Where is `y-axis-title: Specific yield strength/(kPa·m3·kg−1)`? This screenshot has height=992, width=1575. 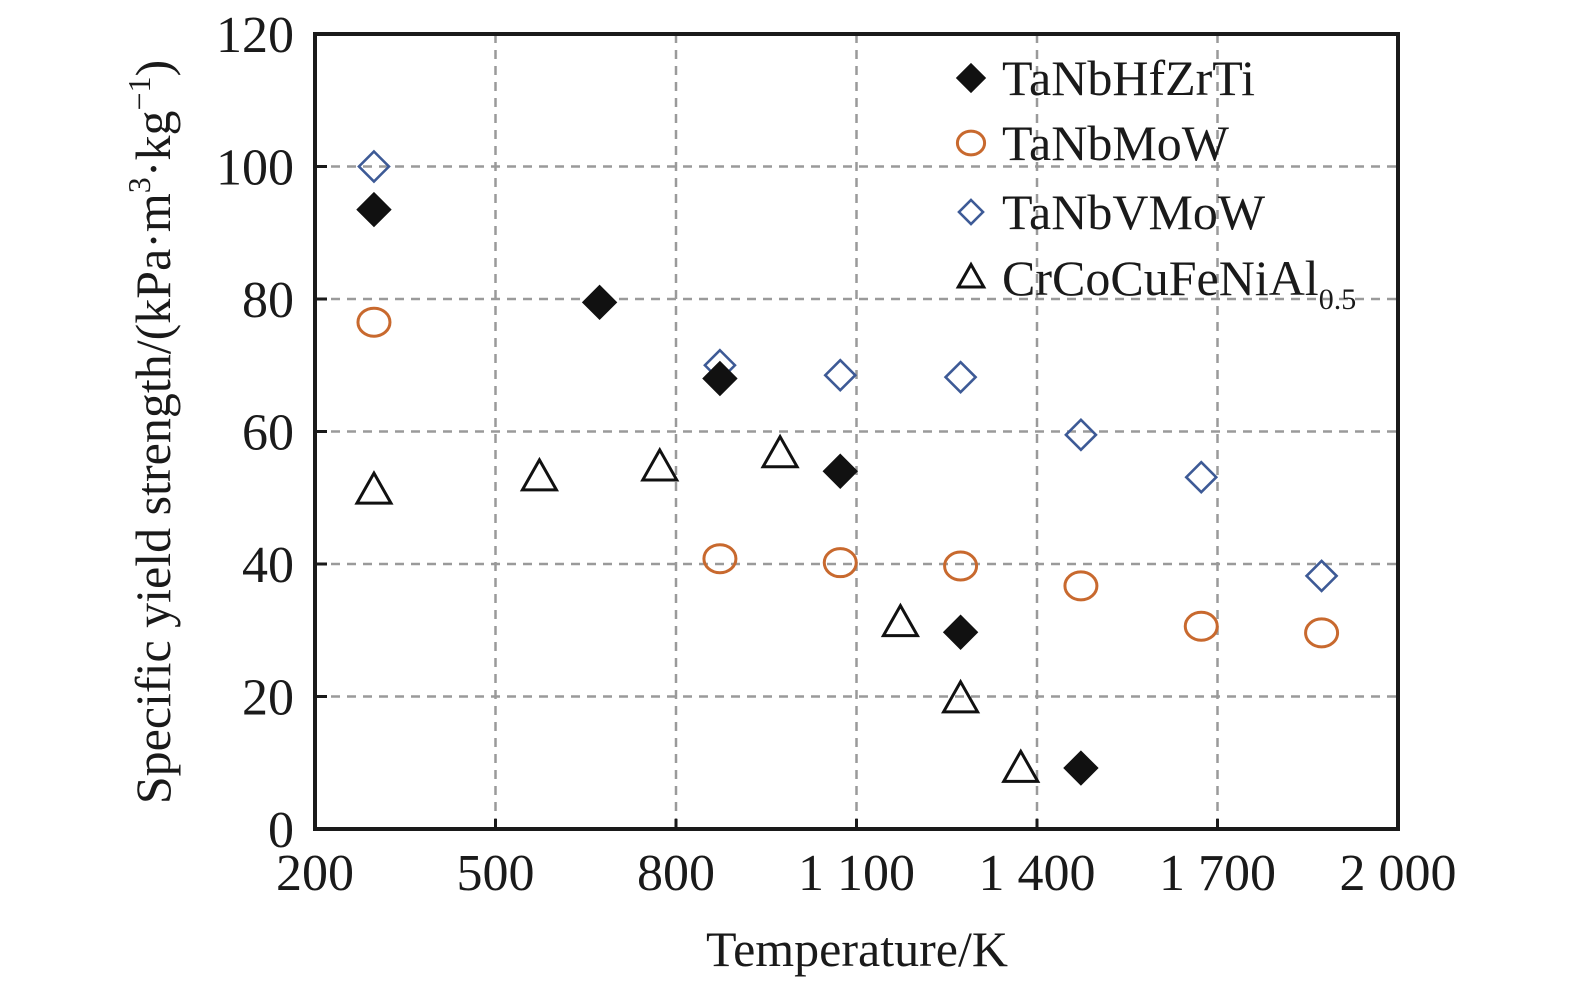 y-axis-title: Specific yield strength/(kPa·m3·kg−1) is located at coordinates (151, 432).